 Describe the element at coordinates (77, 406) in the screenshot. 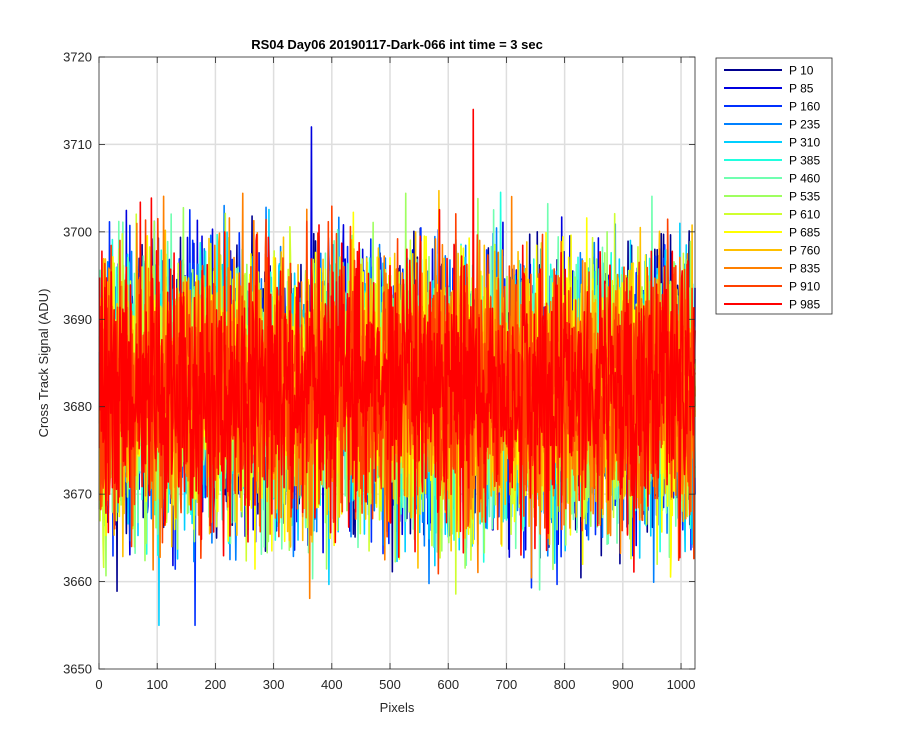

I see `y-tick-label: 3680` at that location.